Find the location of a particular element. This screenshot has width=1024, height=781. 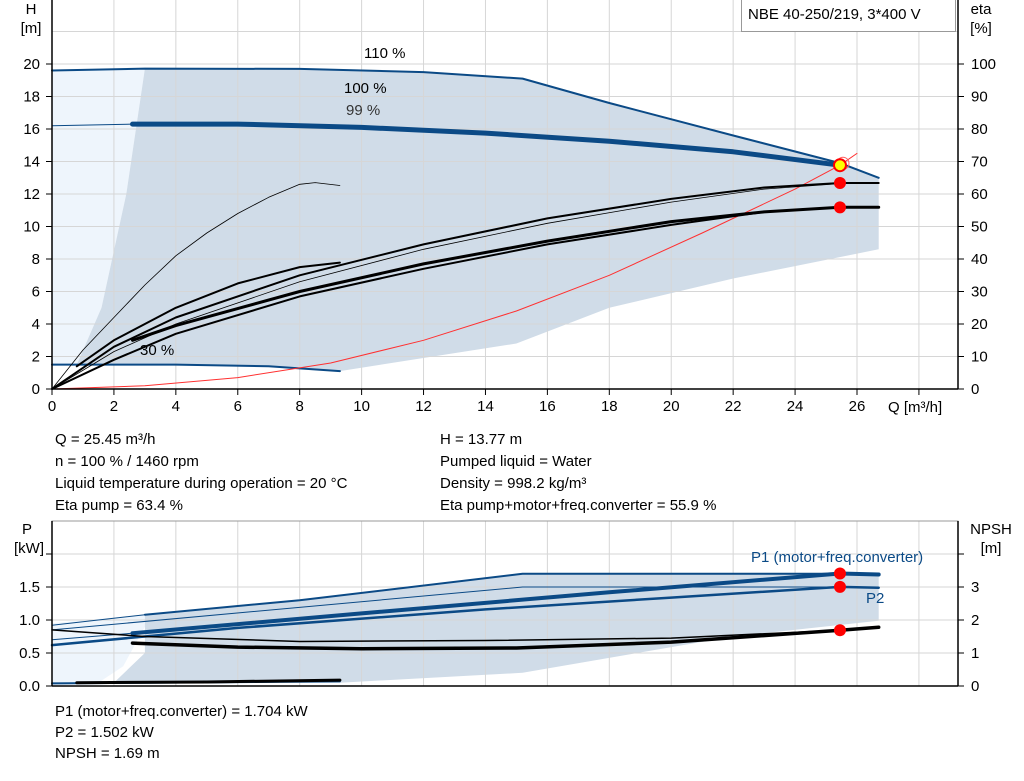

x-tick-label: 12 is located at coordinates (423, 406).